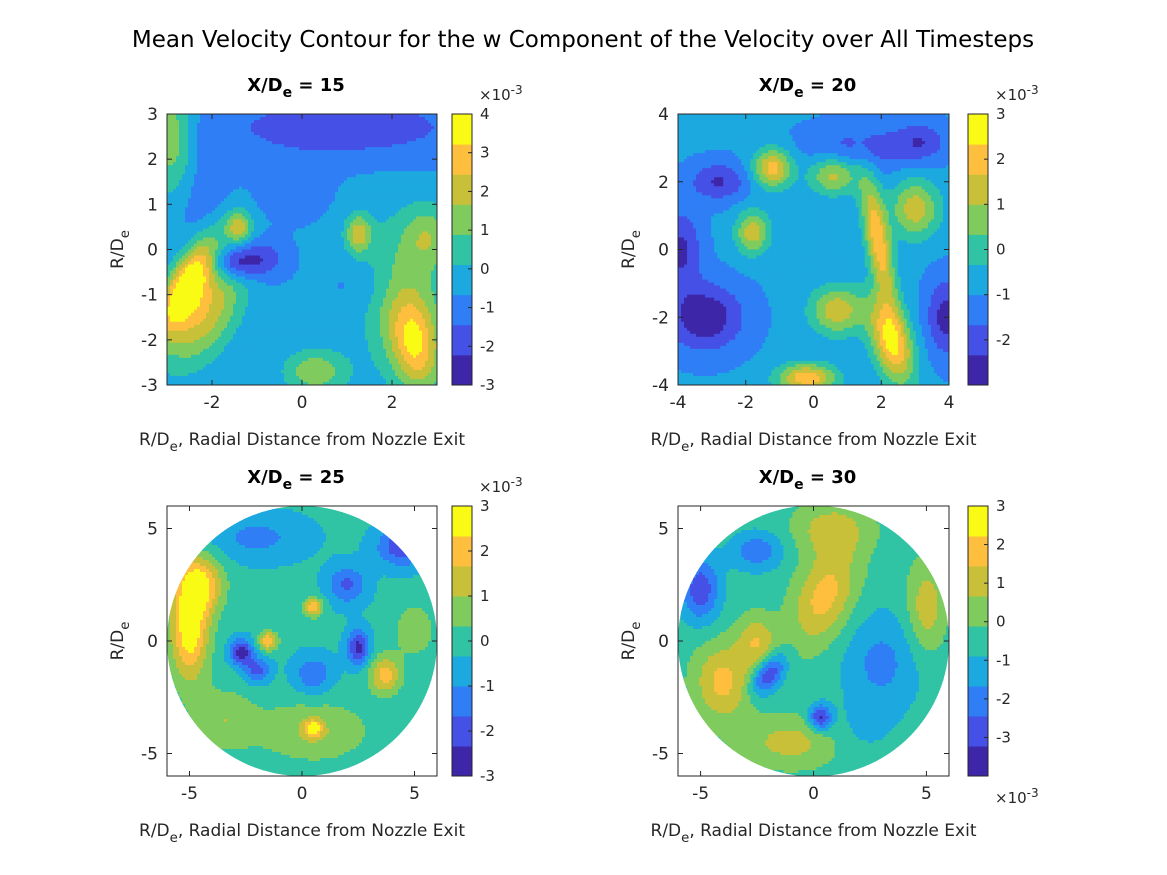 The image size is (1167, 875). What do you see at coordinates (660, 386) in the screenshot?
I see `y-tick-label: -4` at bounding box center [660, 386].